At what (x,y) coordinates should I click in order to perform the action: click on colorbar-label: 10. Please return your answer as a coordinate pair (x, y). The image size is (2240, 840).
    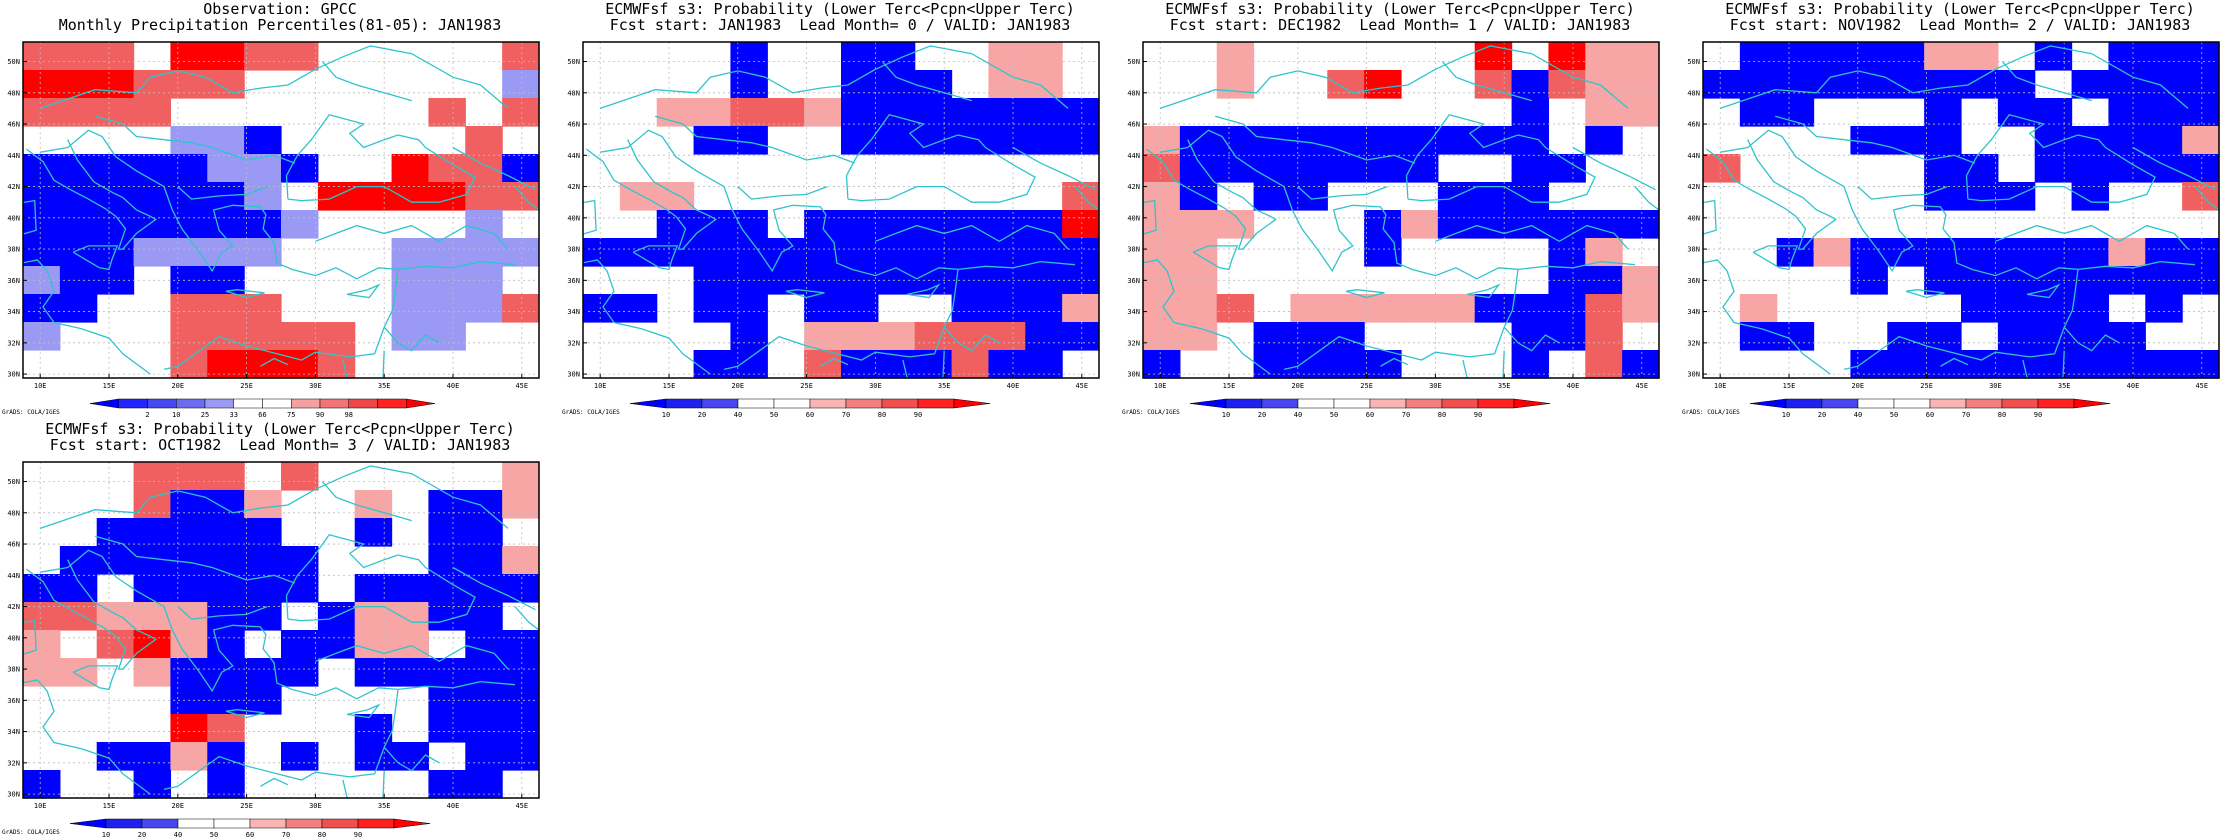
    Looking at the image, I should click on (1786, 415).